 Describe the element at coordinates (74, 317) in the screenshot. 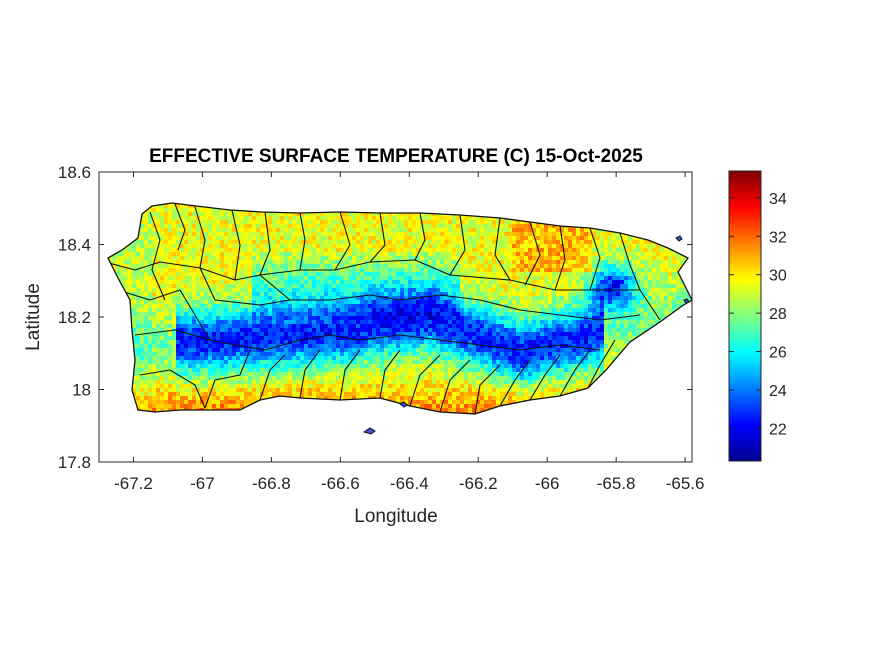

I see `y-tick-label: 18.2` at that location.